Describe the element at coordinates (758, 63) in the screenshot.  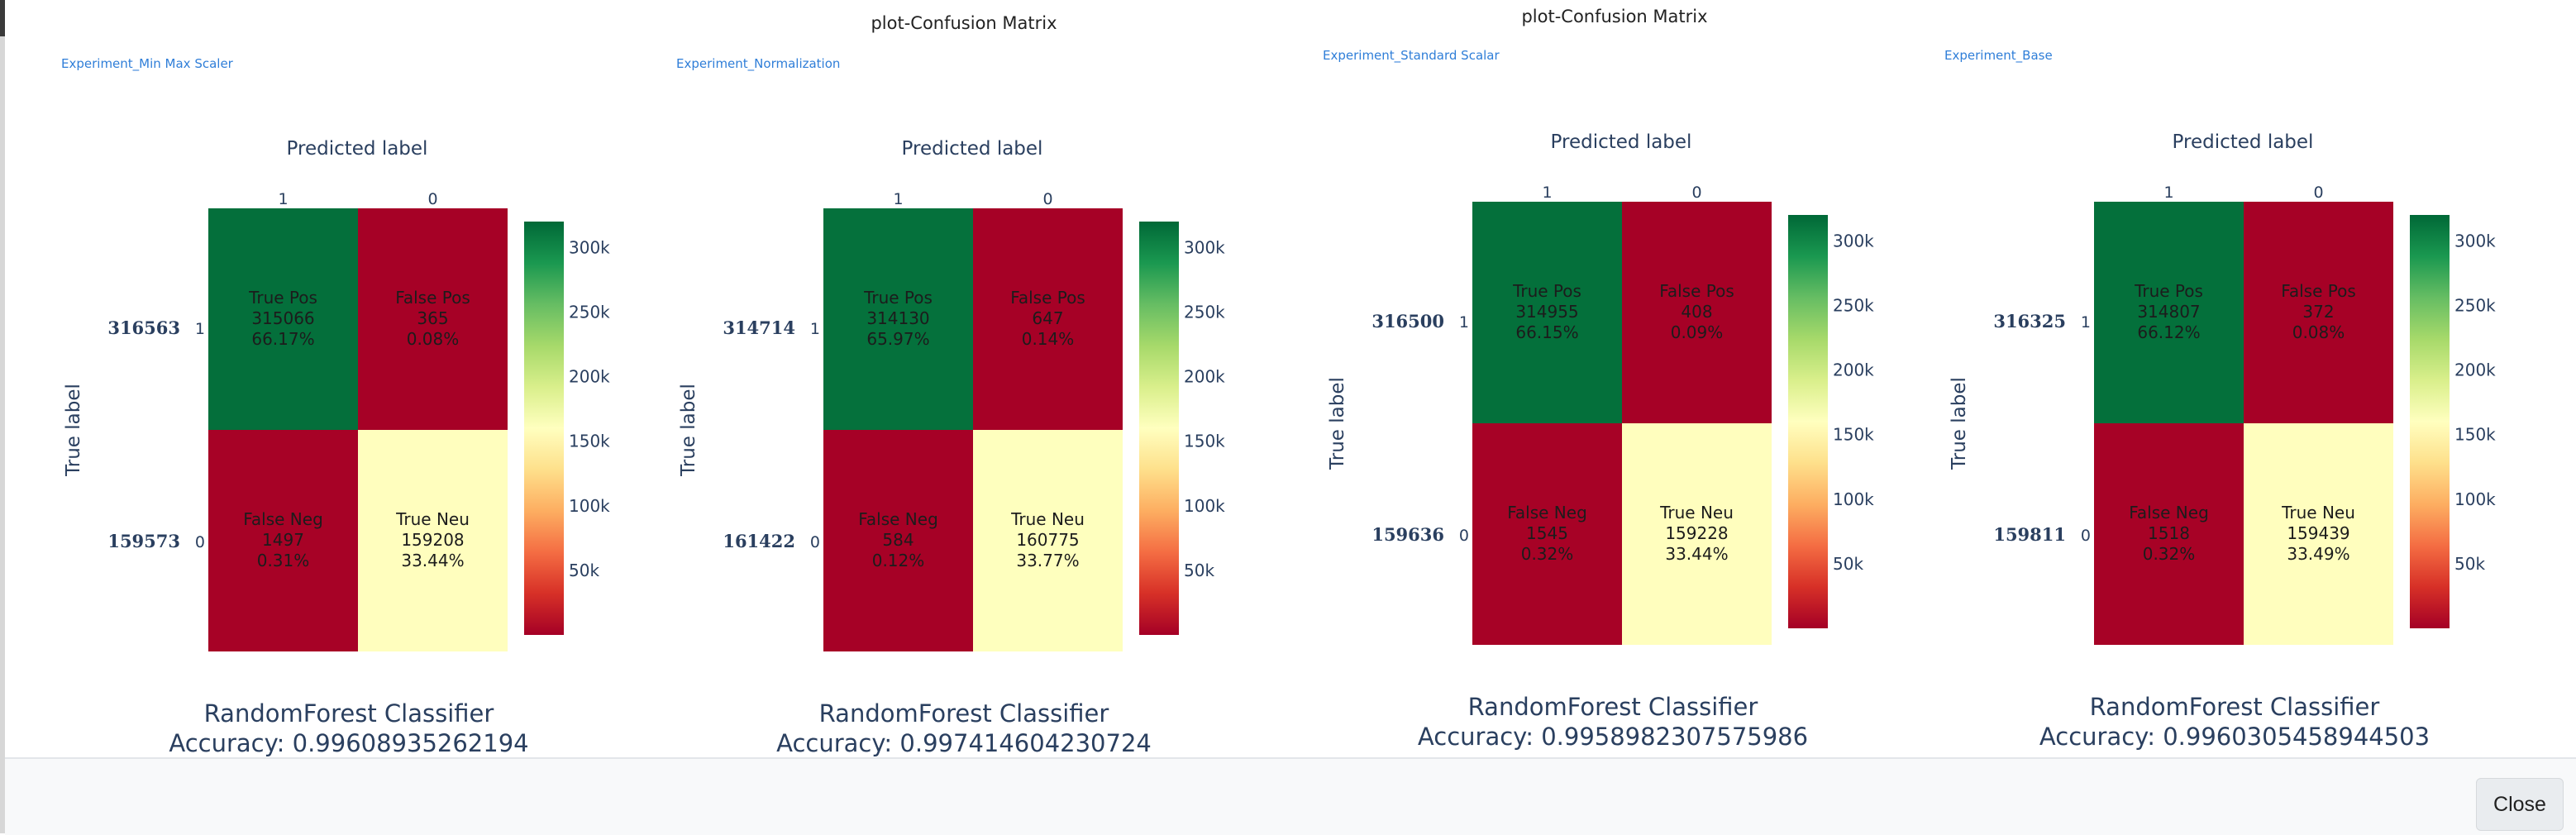
I see `experiment-link-normalization: Experiment_Normalization` at that location.